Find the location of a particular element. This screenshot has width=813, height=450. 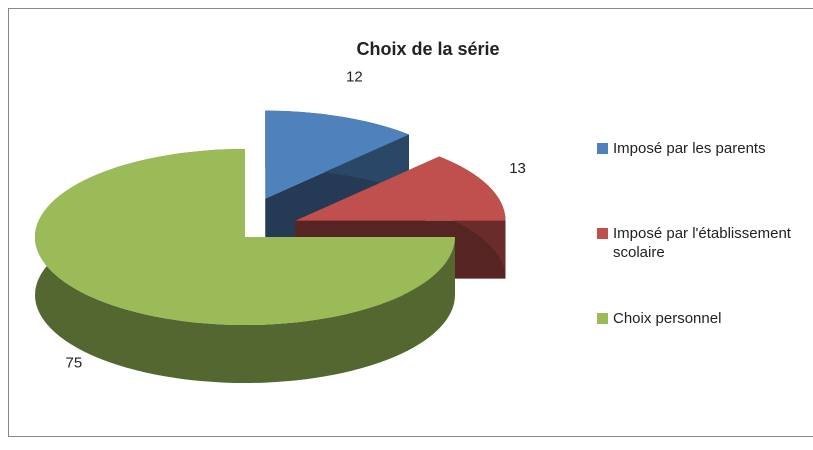

legend-item: Imposé par les parents is located at coordinates (694, 148).